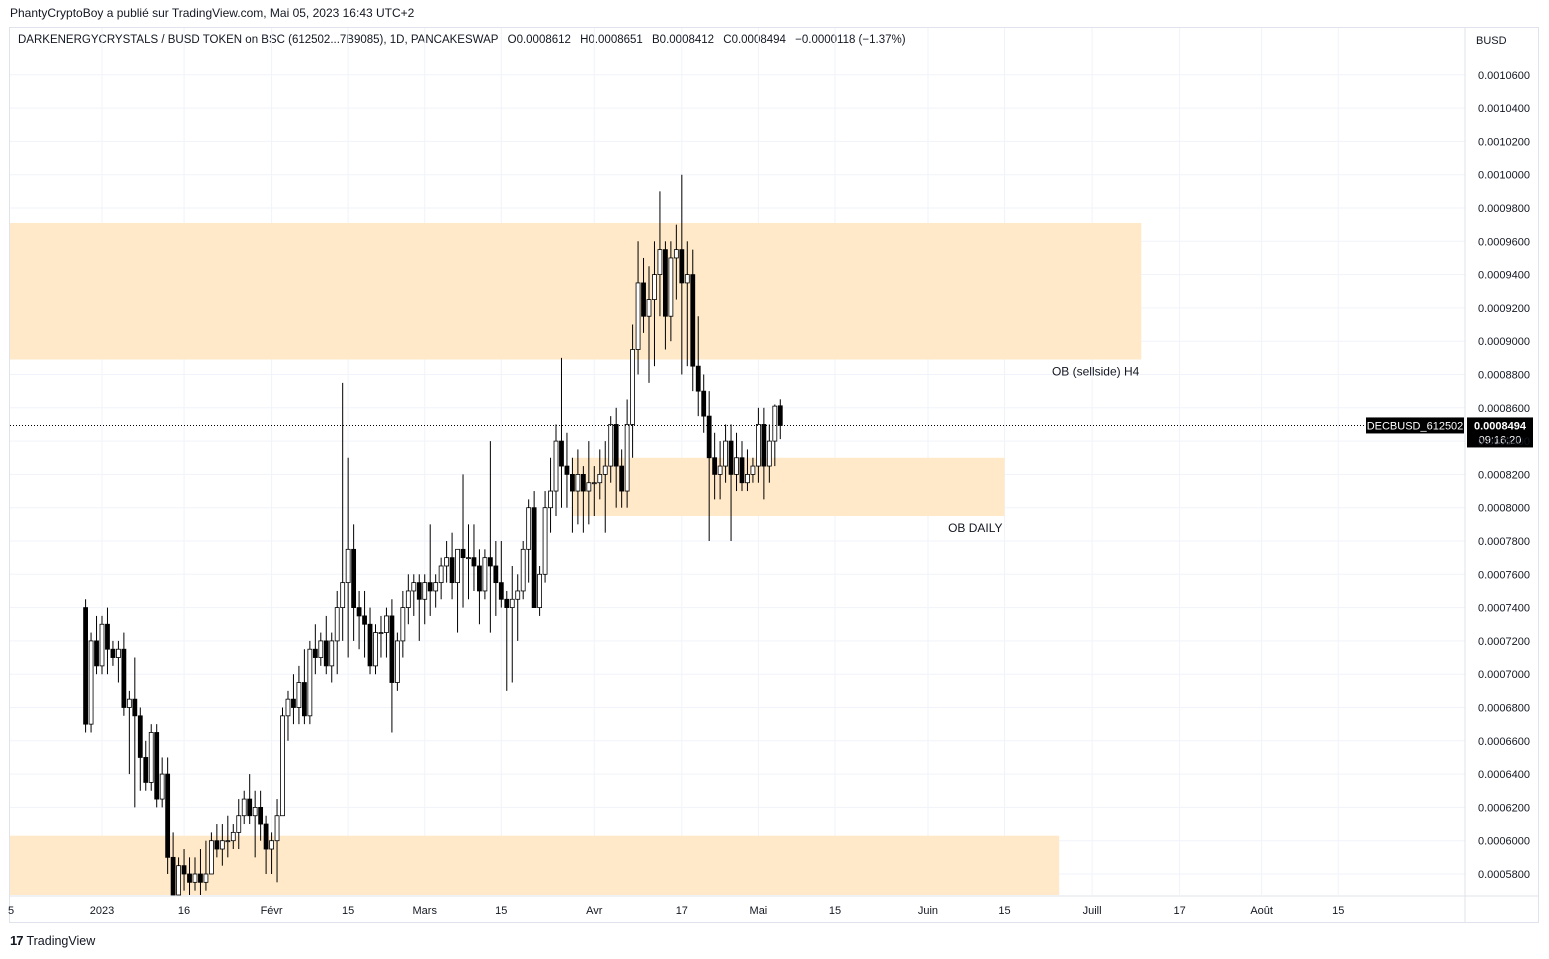 Image resolution: width=1549 pixels, height=959 pixels. I want to click on time-tick-label: 16, so click(184, 911).